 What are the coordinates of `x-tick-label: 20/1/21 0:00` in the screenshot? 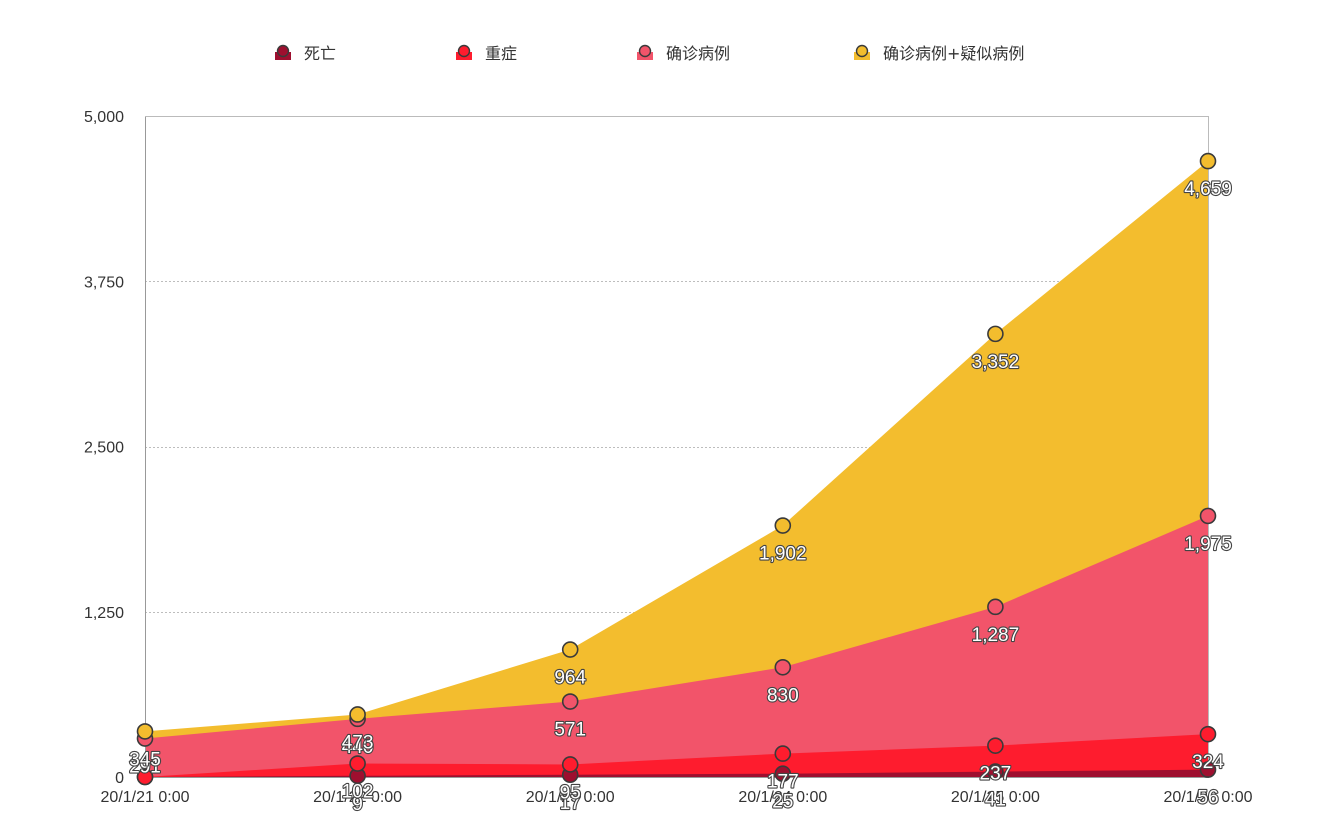 It's located at (145, 797).